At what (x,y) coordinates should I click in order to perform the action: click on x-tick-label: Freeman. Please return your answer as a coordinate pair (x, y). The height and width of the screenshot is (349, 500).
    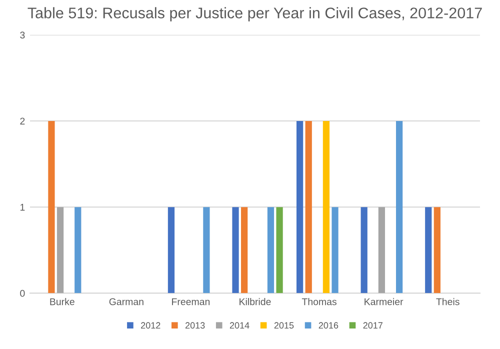
    Looking at the image, I should click on (191, 302).